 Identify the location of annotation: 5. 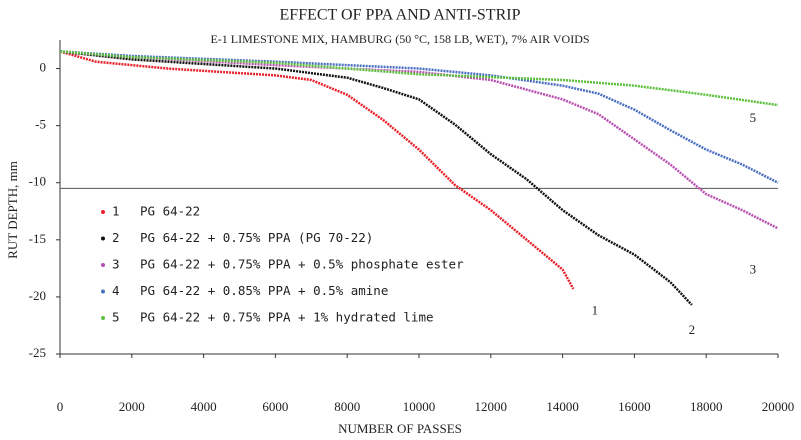
(753, 117).